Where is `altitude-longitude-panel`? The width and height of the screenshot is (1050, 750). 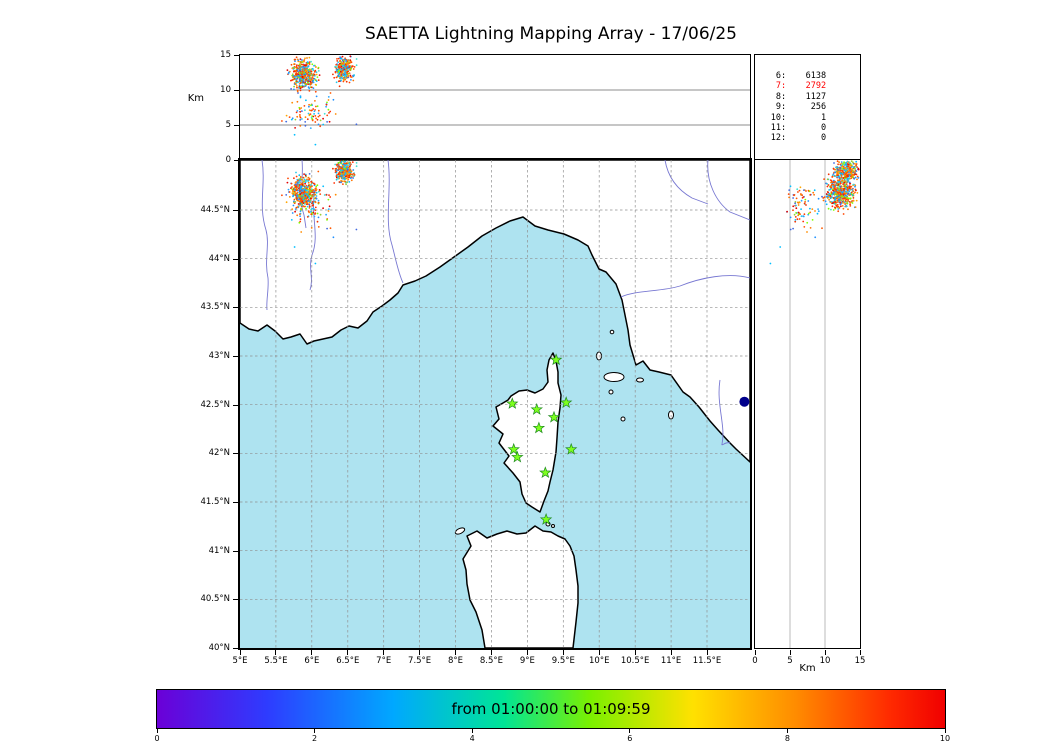 altitude-longitude-panel is located at coordinates (495, 107).